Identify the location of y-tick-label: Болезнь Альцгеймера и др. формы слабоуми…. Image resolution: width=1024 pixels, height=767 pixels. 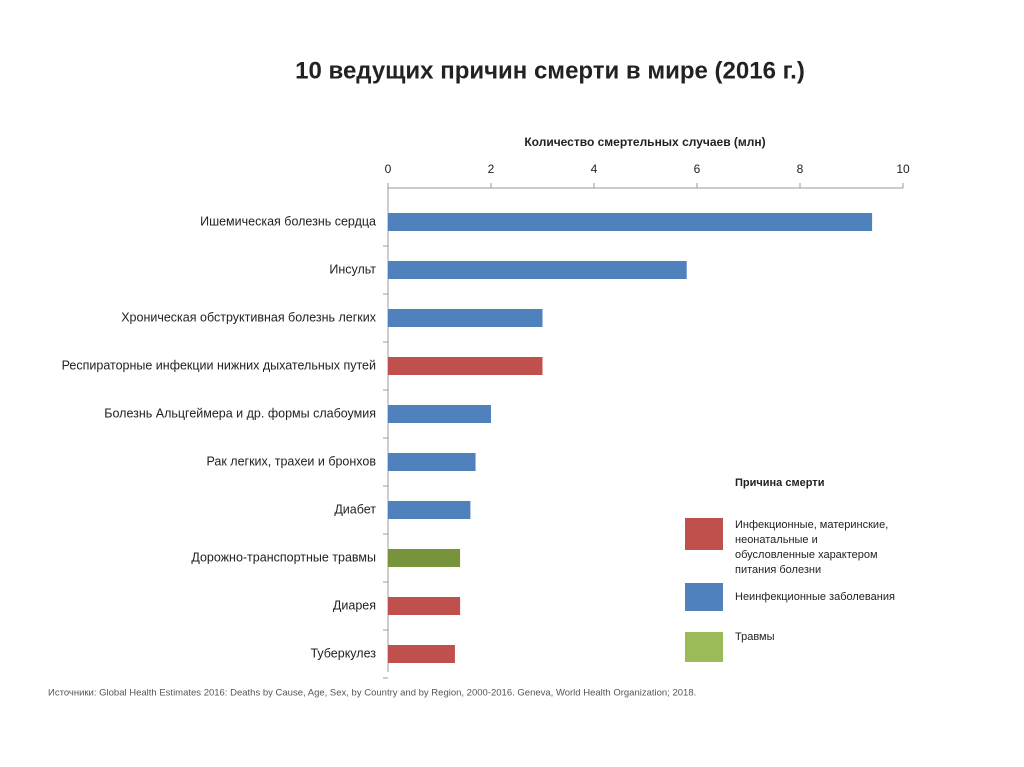
(240, 413).